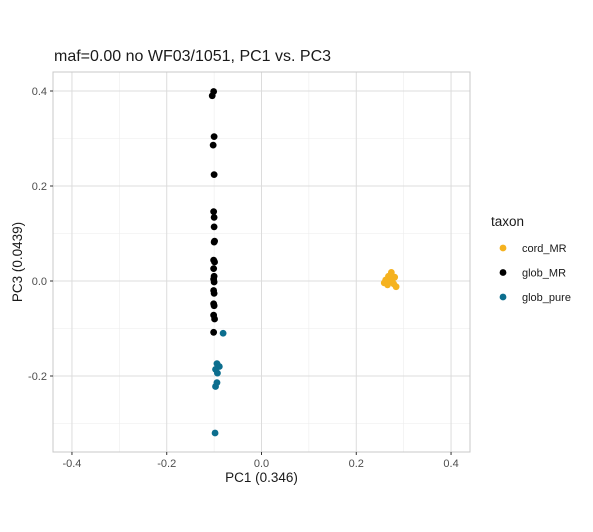  I want to click on series-glob_MR, so click(213, 212).